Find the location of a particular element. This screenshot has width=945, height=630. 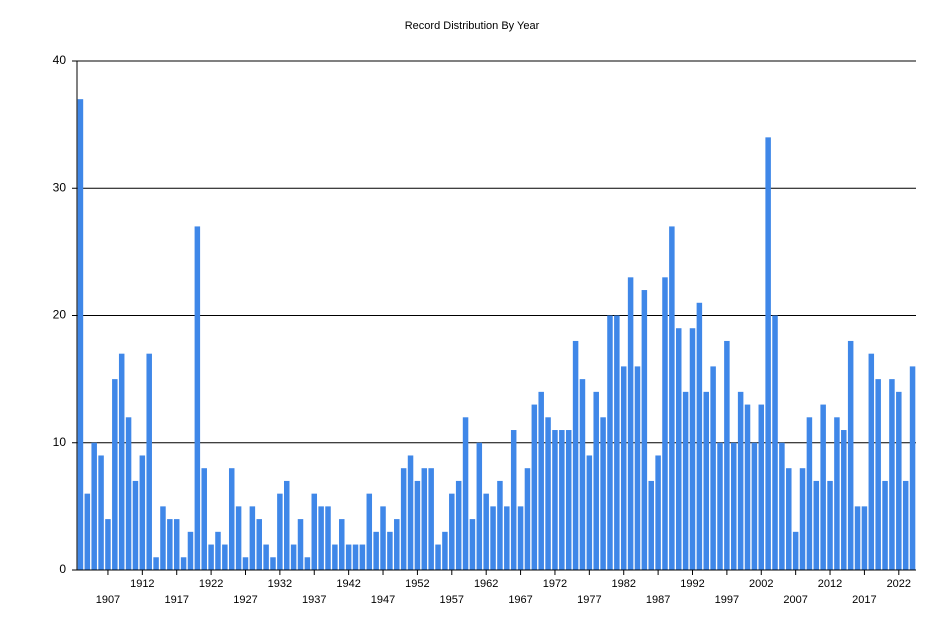

chart-title: Record Distribution By Year is located at coordinates (472, 26).